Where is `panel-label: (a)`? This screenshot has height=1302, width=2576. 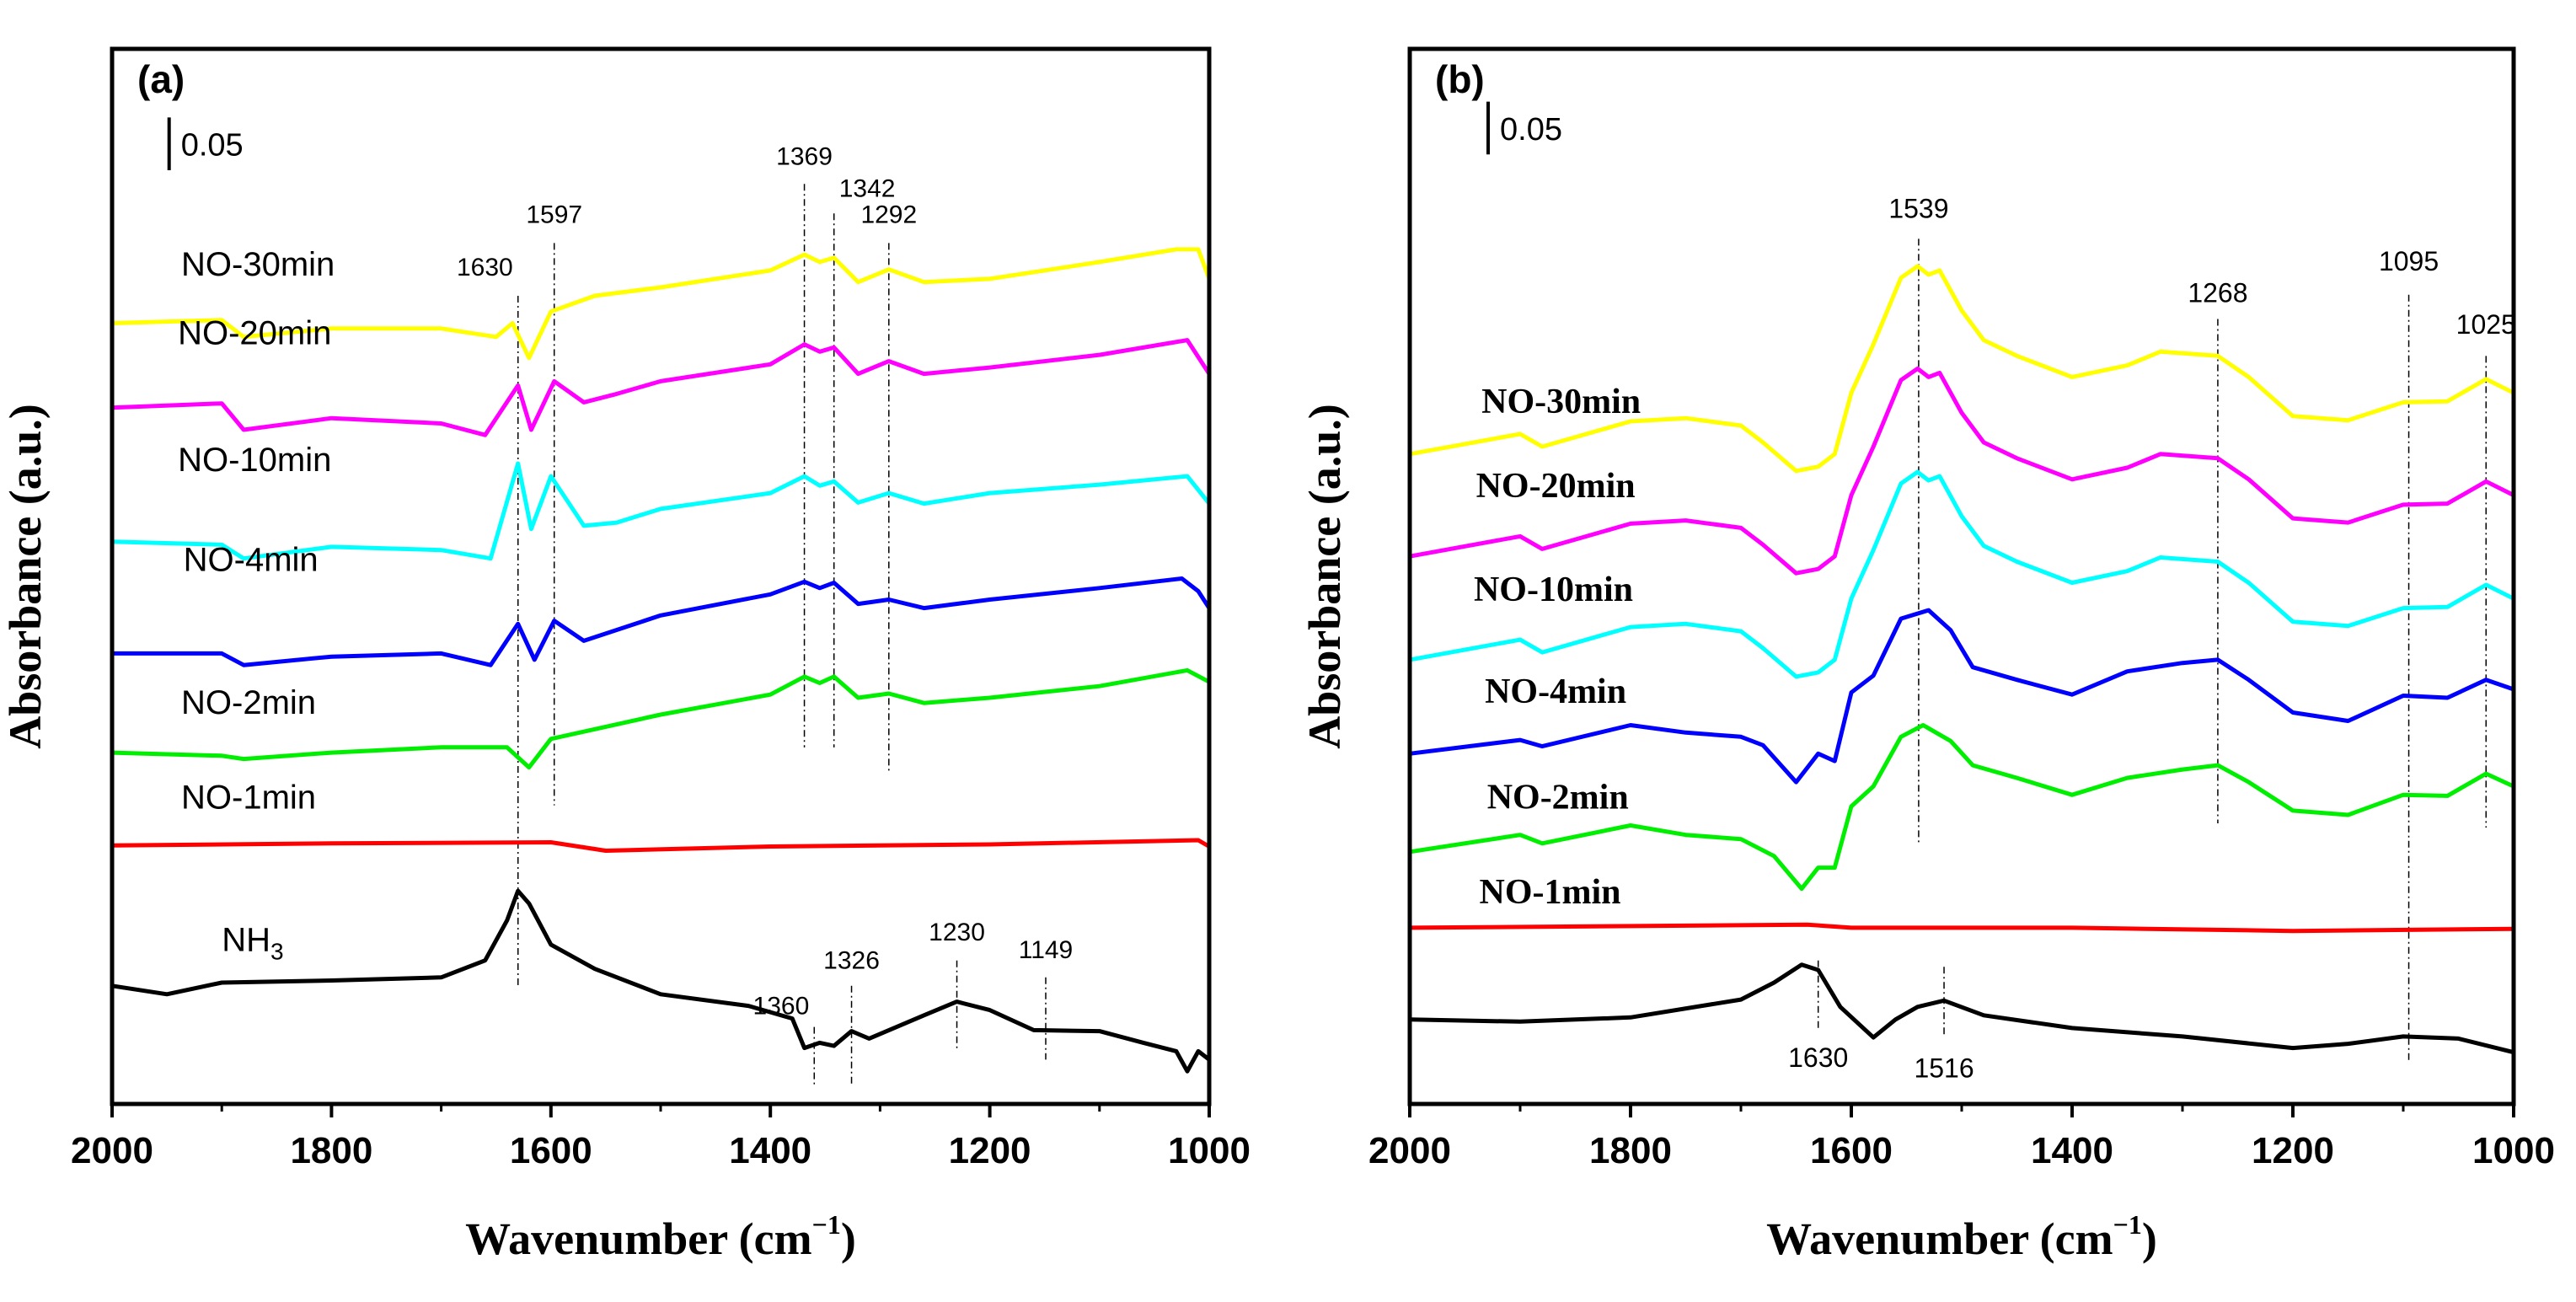 panel-label: (a) is located at coordinates (161, 79).